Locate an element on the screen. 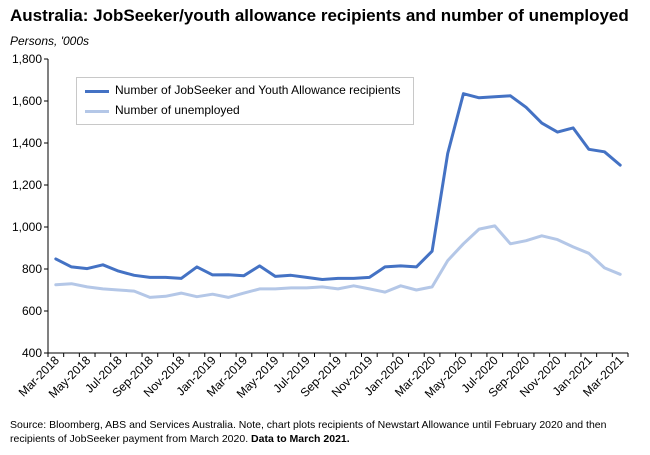 The width and height of the screenshot is (650, 455). legend-label-unemployed: Number of unemployed is located at coordinates (177, 110).